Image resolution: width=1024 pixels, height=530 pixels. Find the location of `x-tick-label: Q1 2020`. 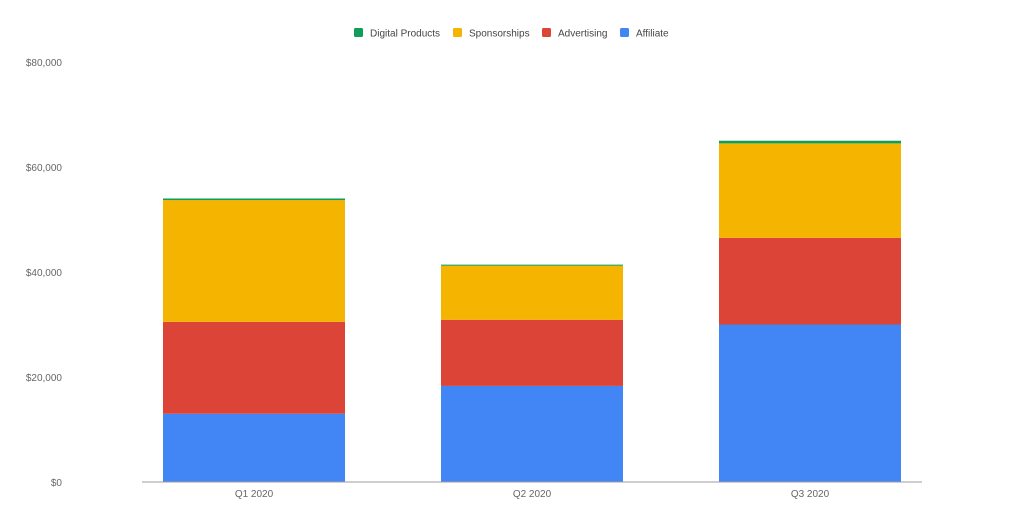

x-tick-label: Q1 2020 is located at coordinates (254, 494).